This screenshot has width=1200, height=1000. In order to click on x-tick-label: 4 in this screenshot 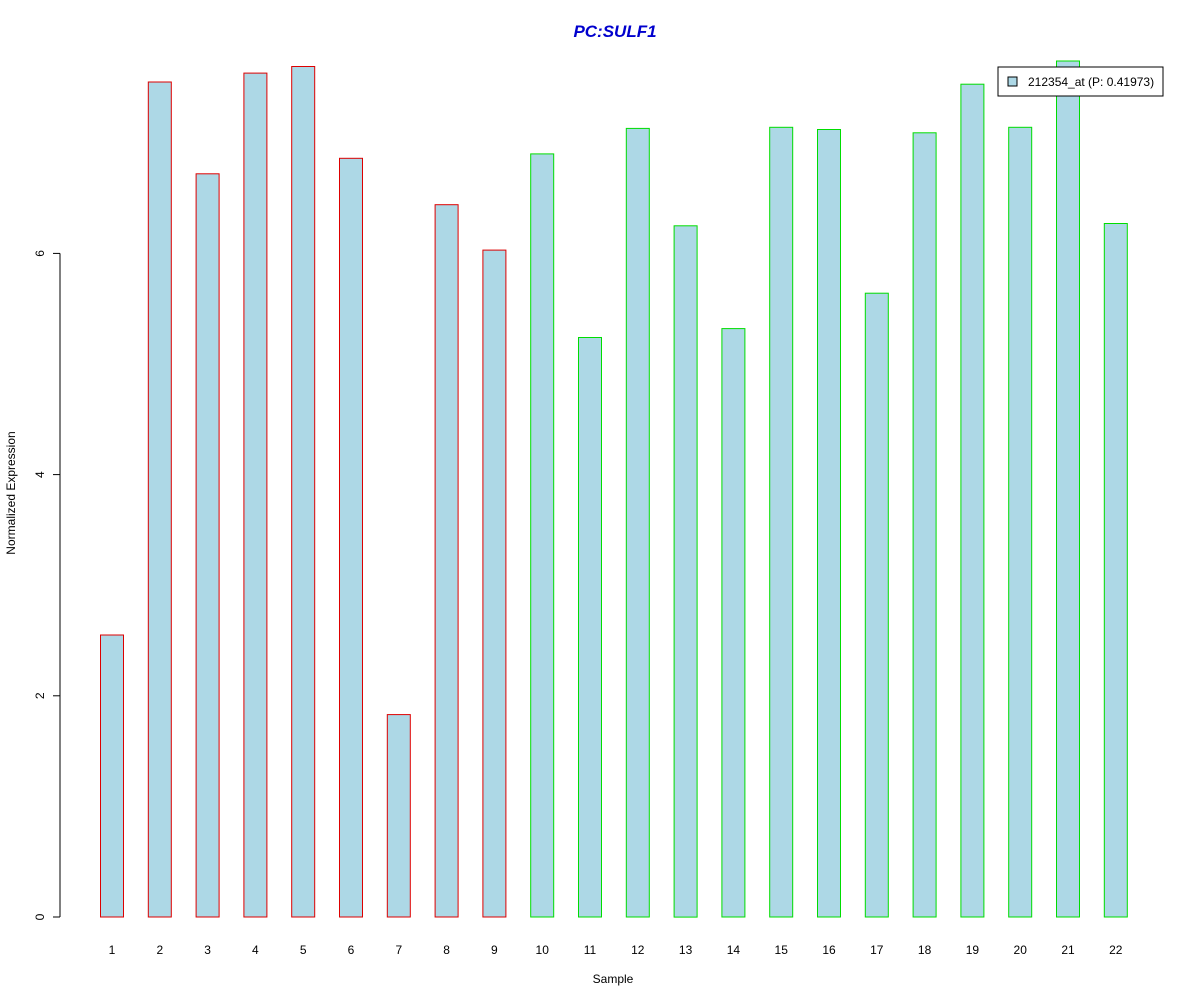, I will do `click(255, 950)`.